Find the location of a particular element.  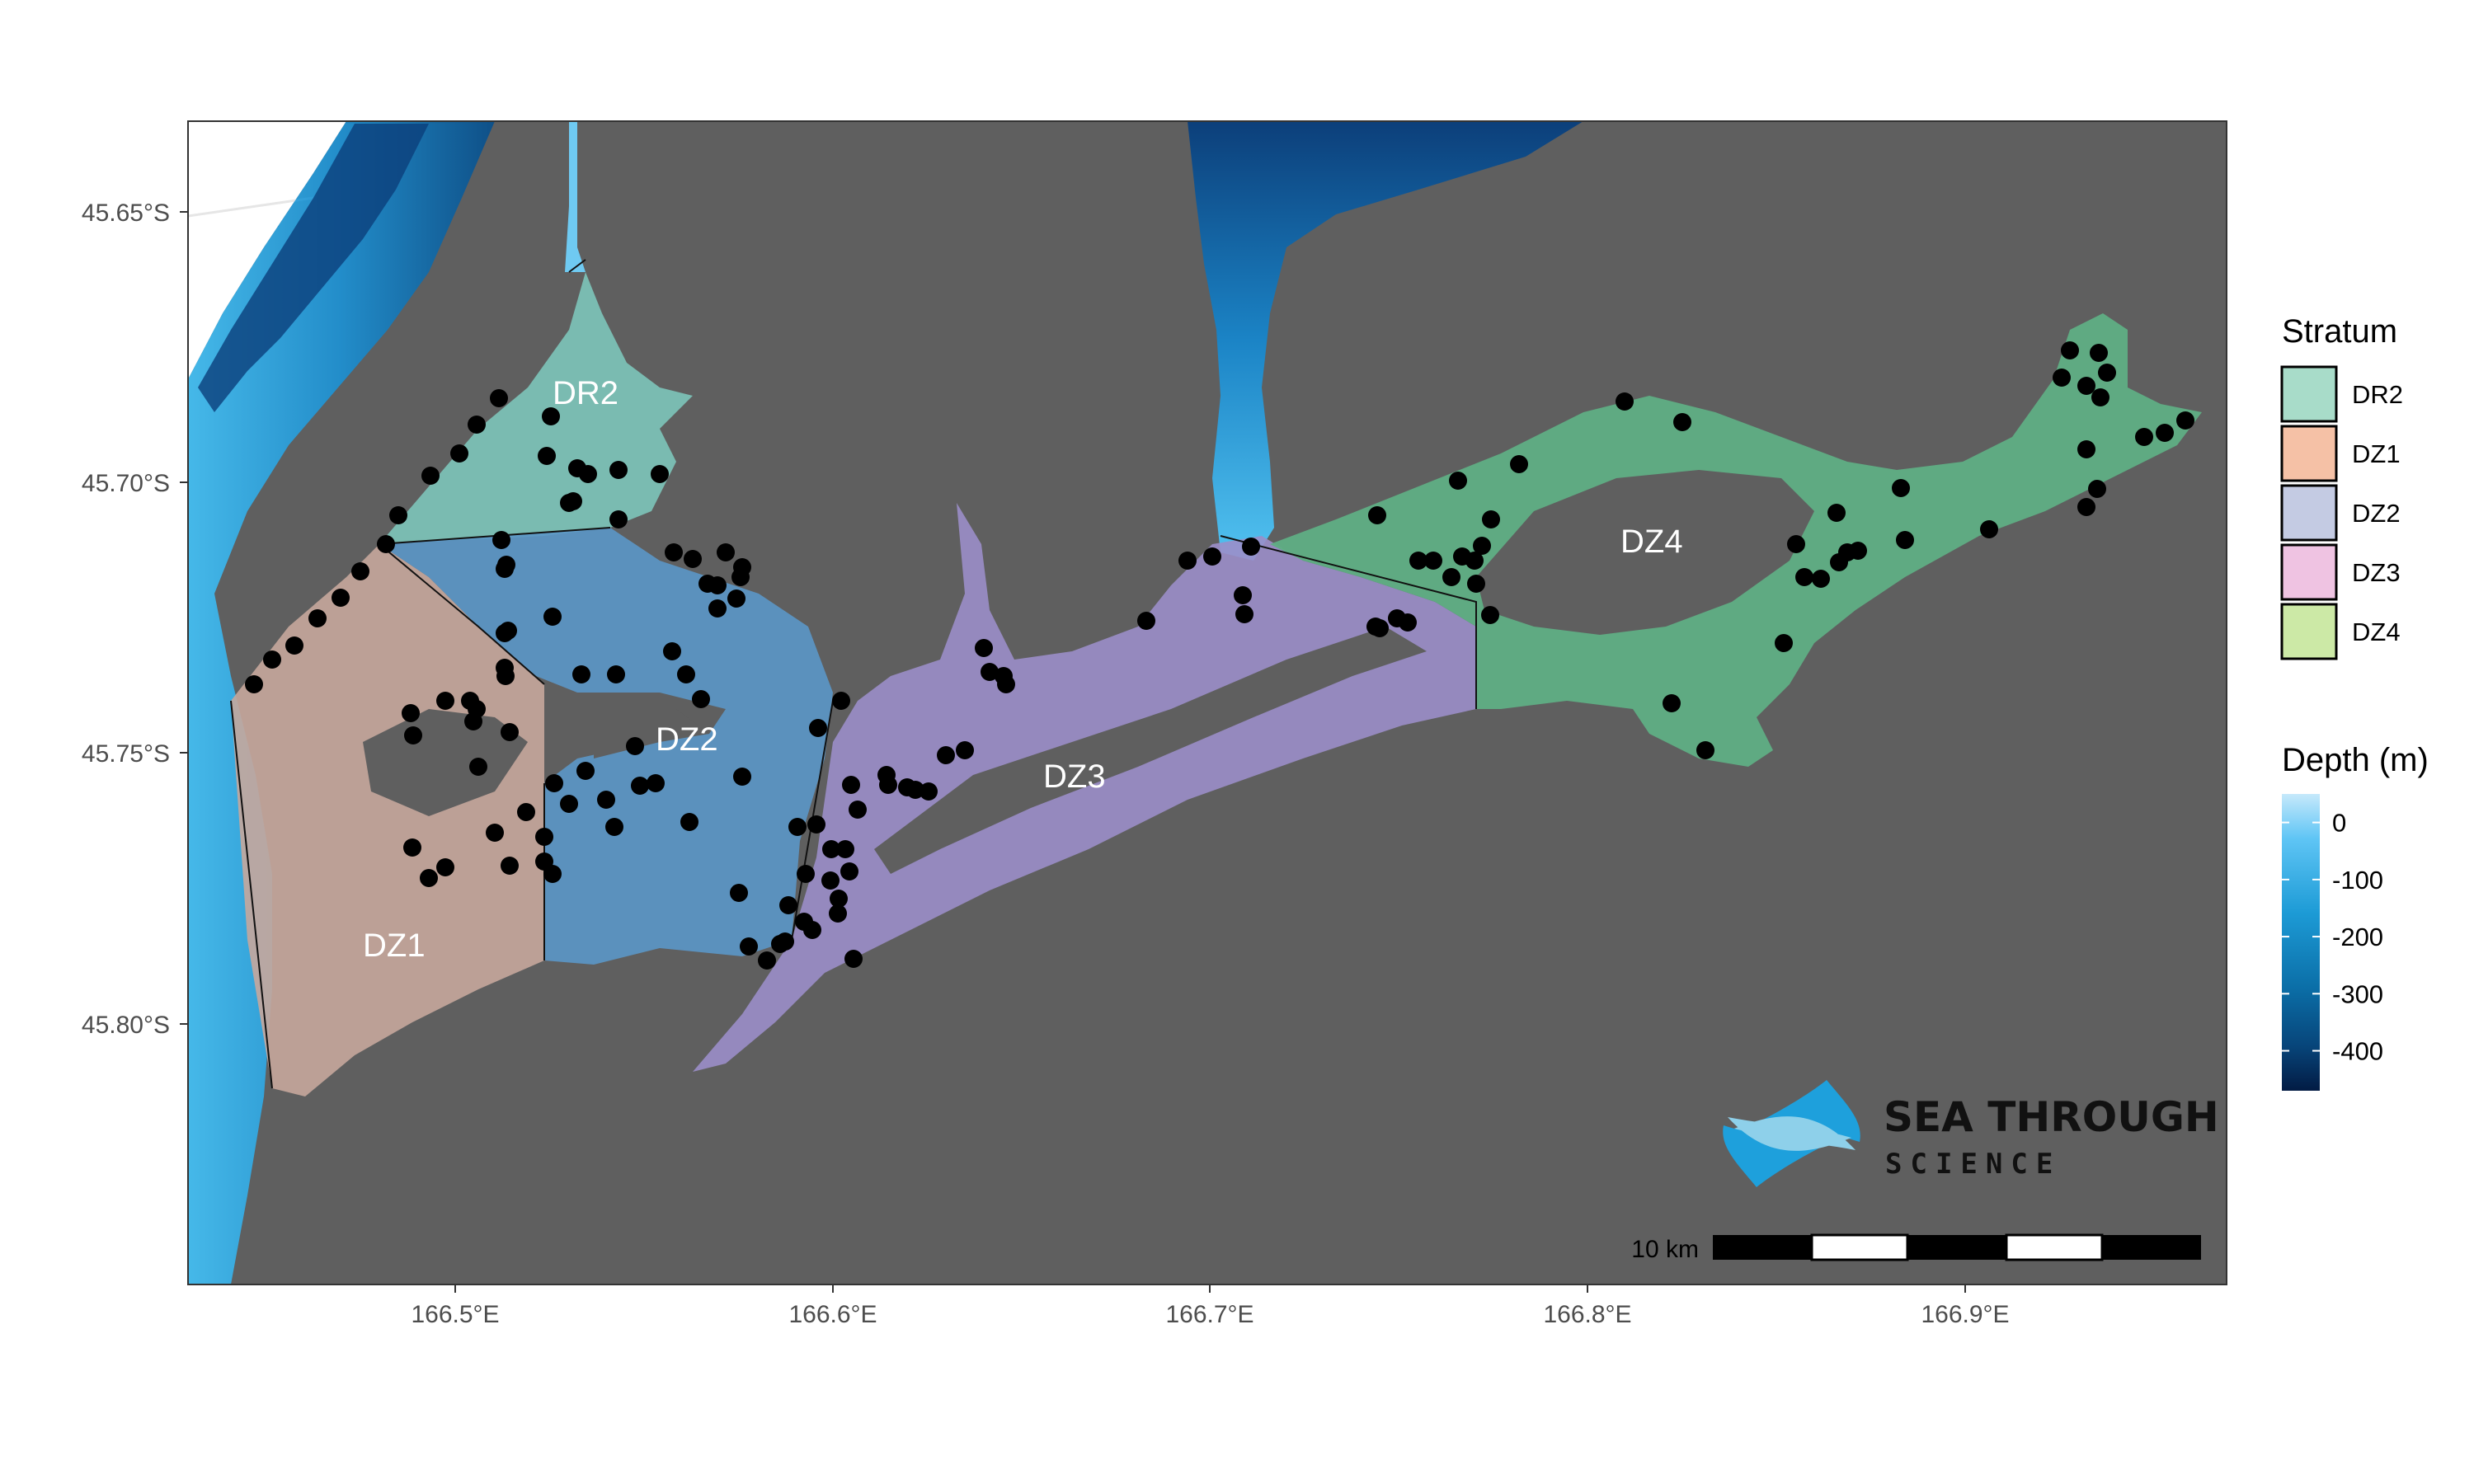

y-tick-label: 45.70°S is located at coordinates (126, 483).